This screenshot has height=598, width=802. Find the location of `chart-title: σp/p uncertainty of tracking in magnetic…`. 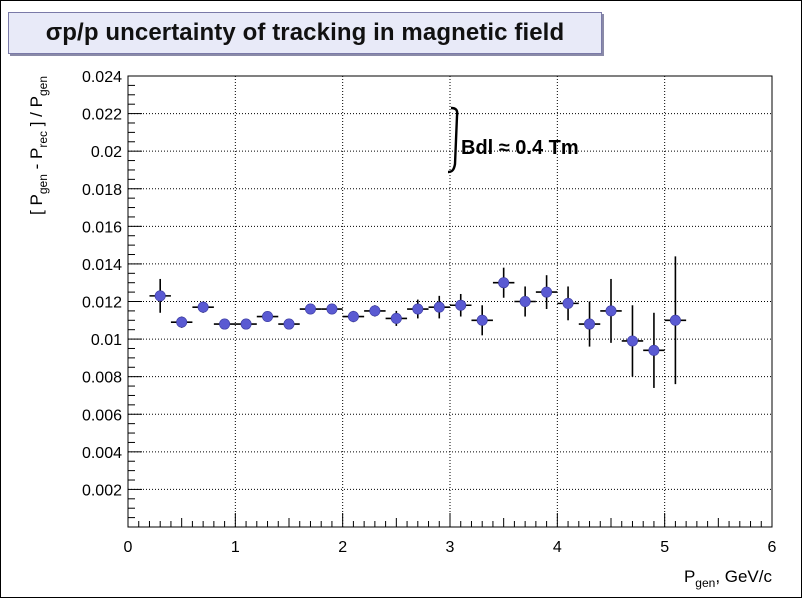

chart-title: σp/p uncertainty of tracking in magnetic… is located at coordinates (305, 33).